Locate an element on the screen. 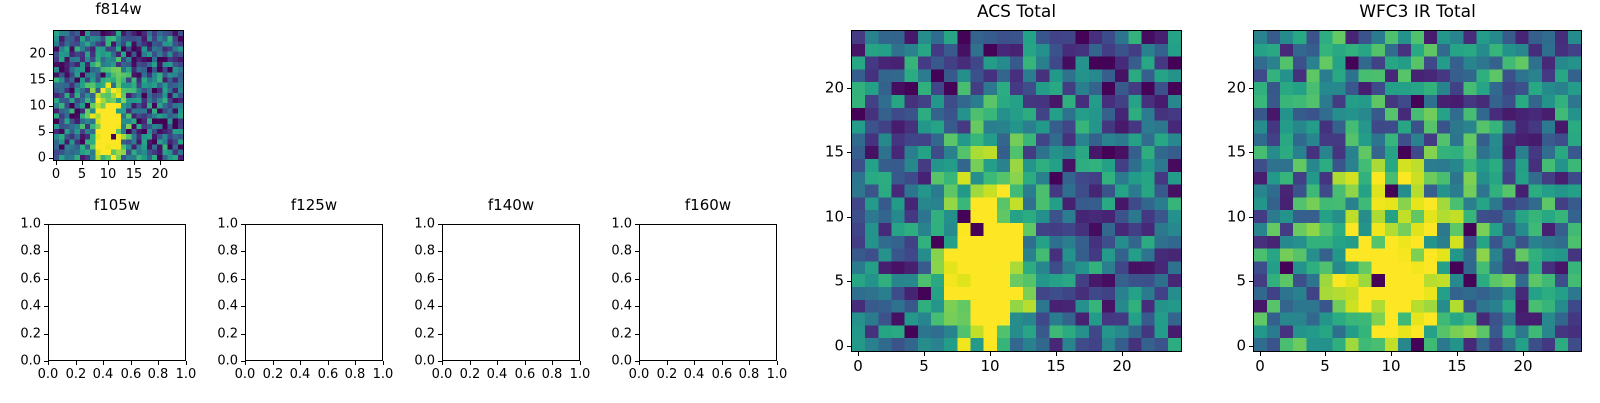 The width and height of the screenshot is (1600, 403). yticklabel-acs-total-4: 20 is located at coordinates (834, 87).